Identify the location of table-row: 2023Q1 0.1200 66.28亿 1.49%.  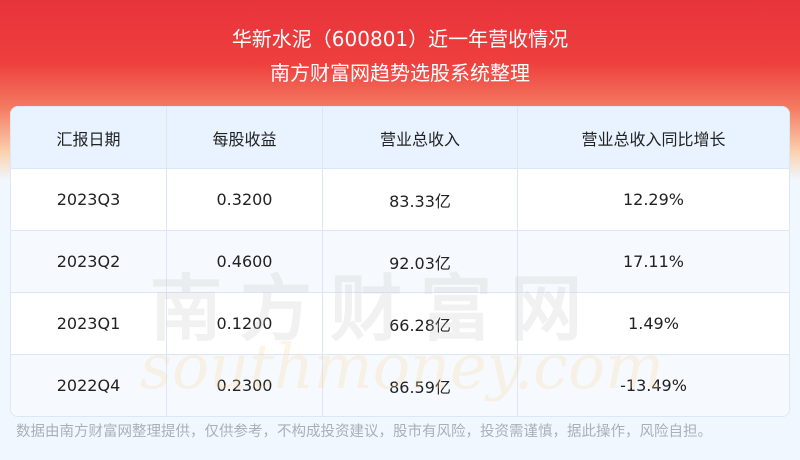
(400, 323).